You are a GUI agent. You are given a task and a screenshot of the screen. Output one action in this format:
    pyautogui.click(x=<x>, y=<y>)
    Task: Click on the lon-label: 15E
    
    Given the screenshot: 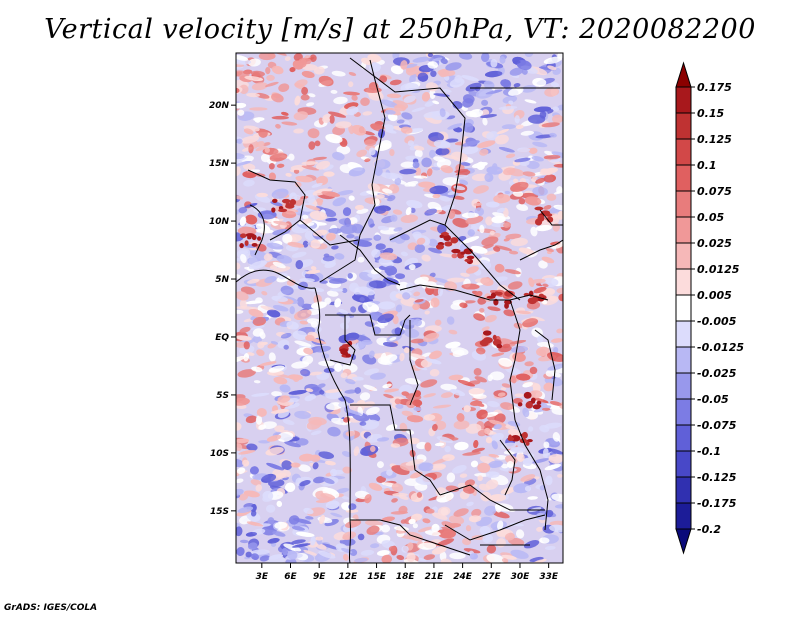 What is the action you would take?
    pyautogui.click(x=377, y=577)
    